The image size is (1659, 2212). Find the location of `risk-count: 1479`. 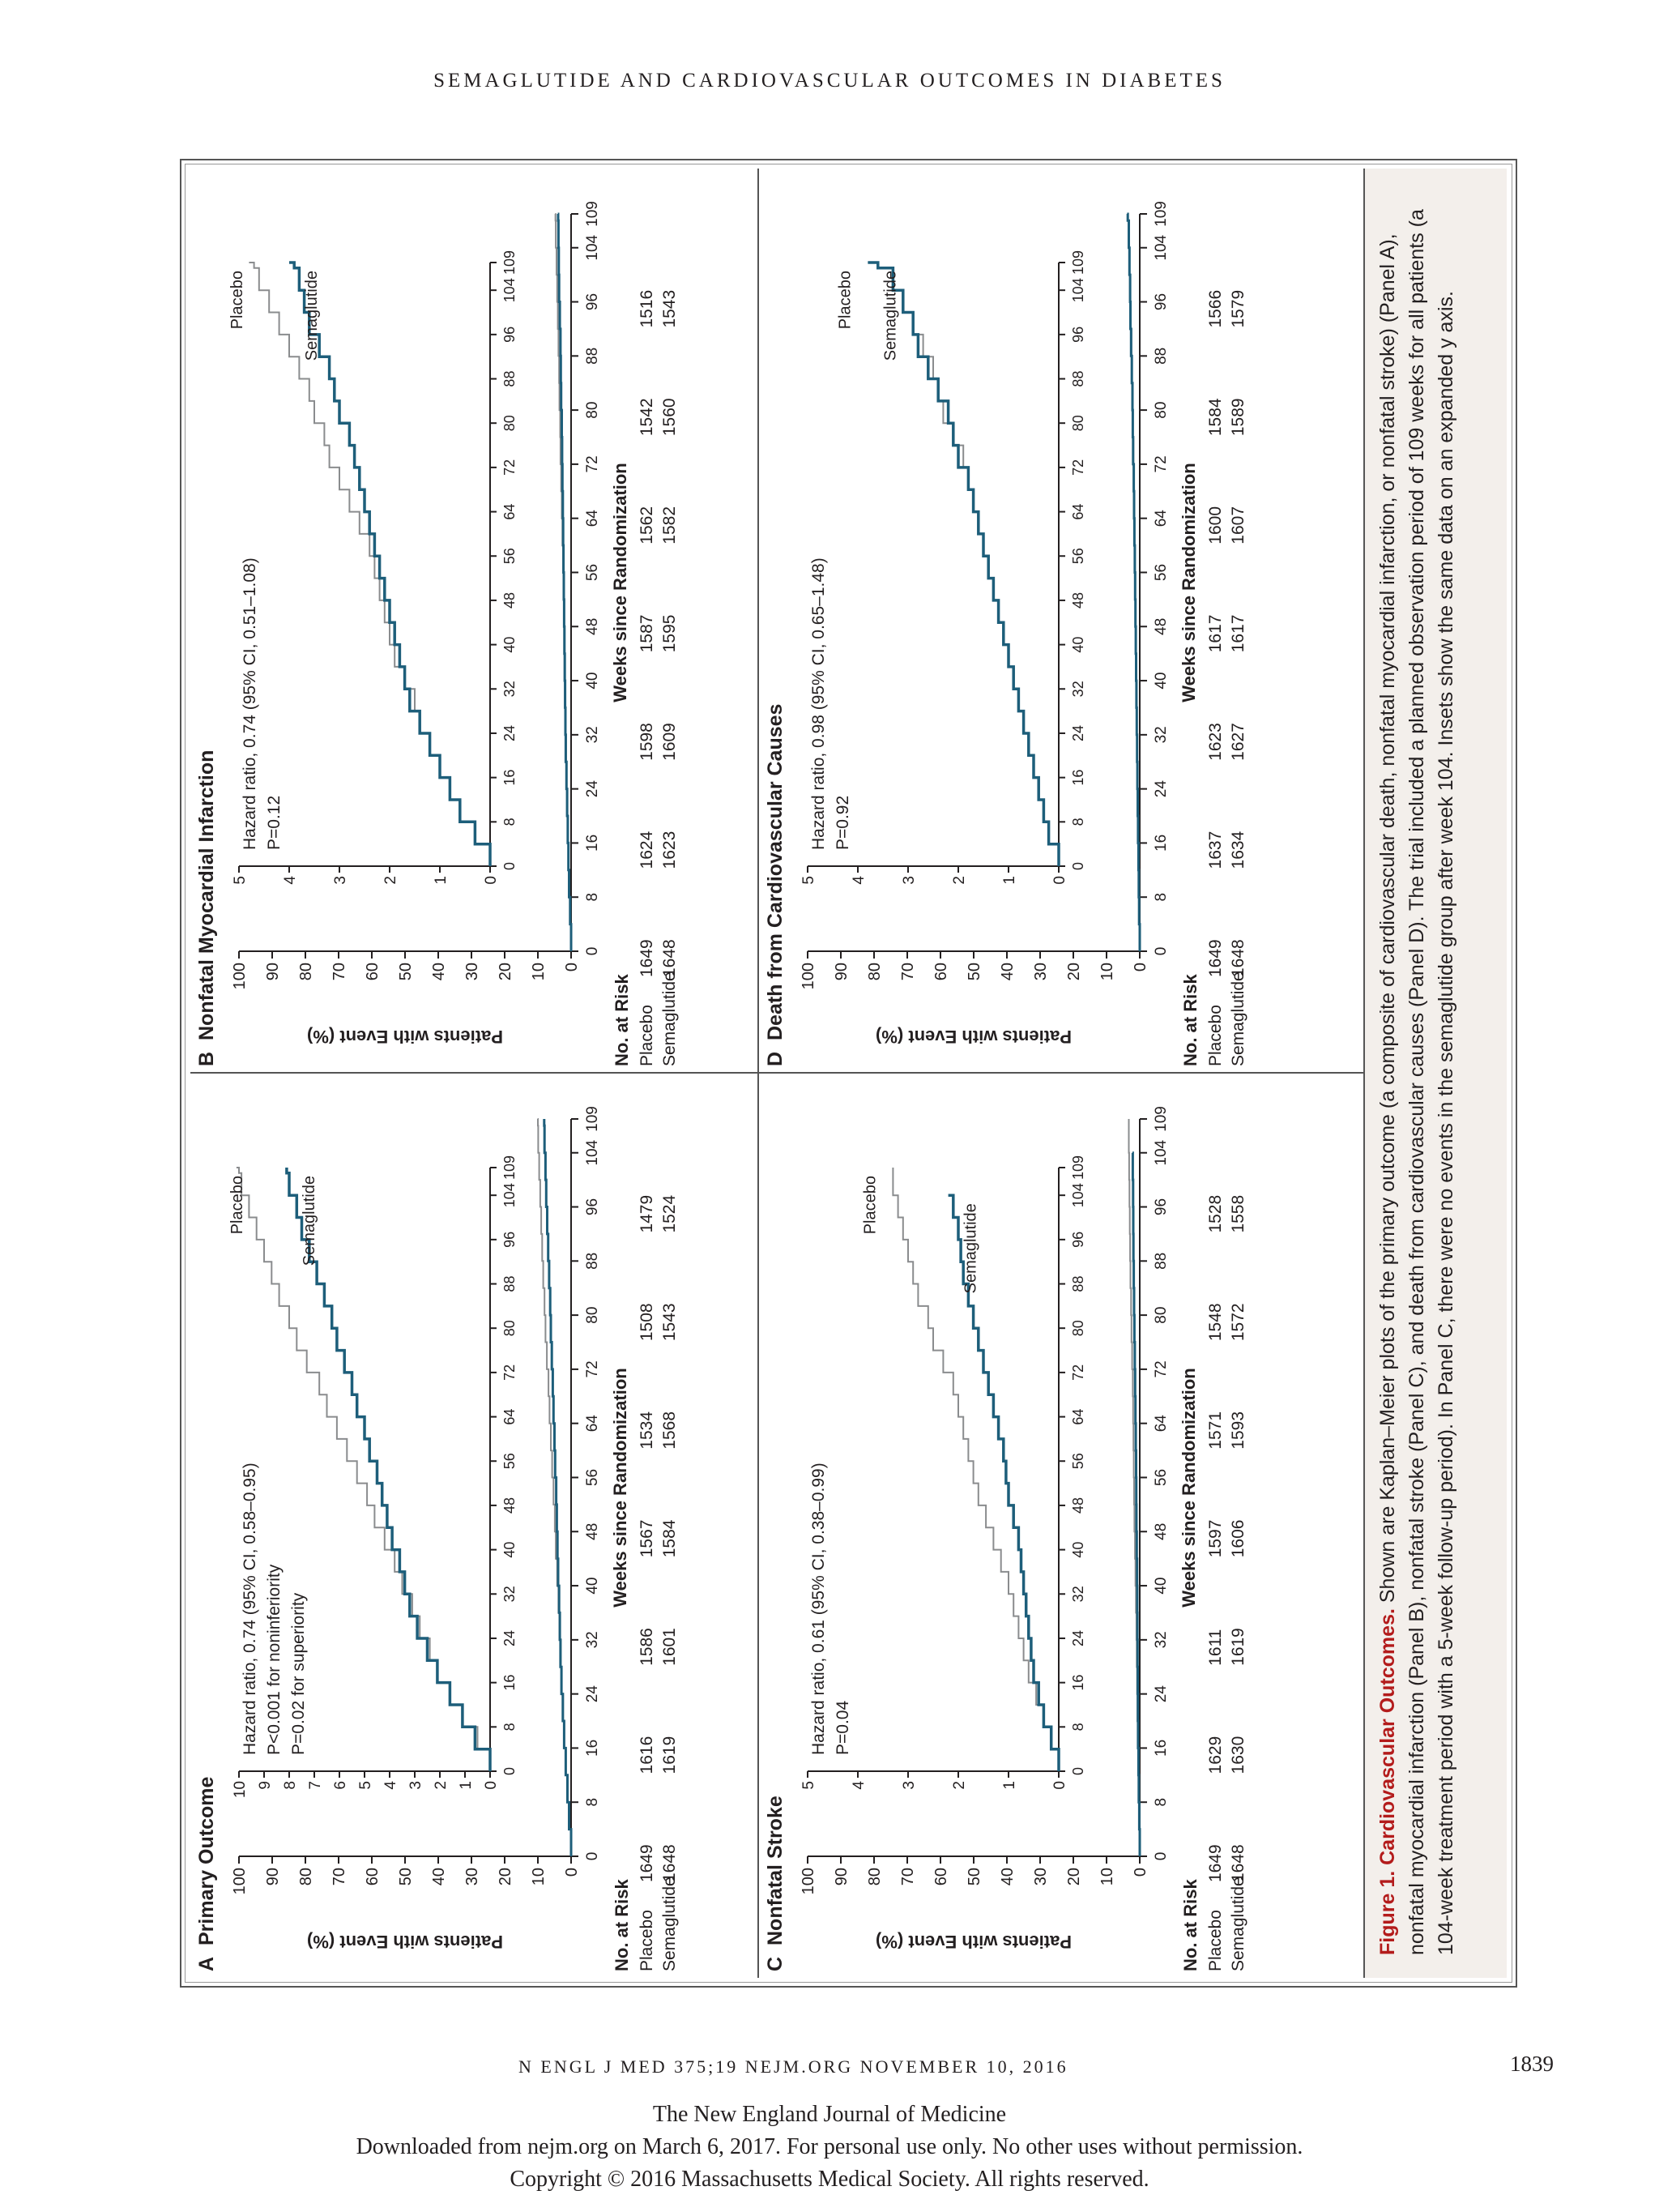

risk-count: 1479 is located at coordinates (647, 1213).